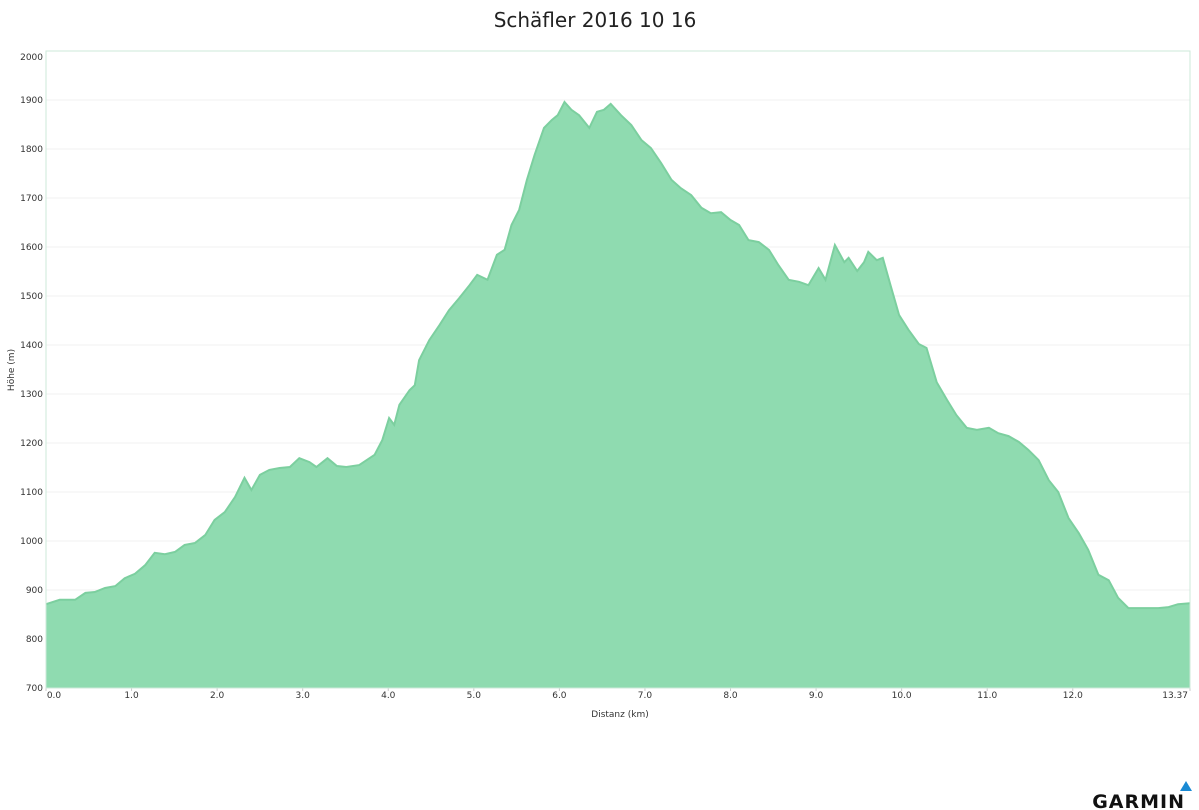 Image resolution: width=1199 pixels, height=810 pixels. What do you see at coordinates (34, 689) in the screenshot?
I see `y-tick-label: 700` at bounding box center [34, 689].